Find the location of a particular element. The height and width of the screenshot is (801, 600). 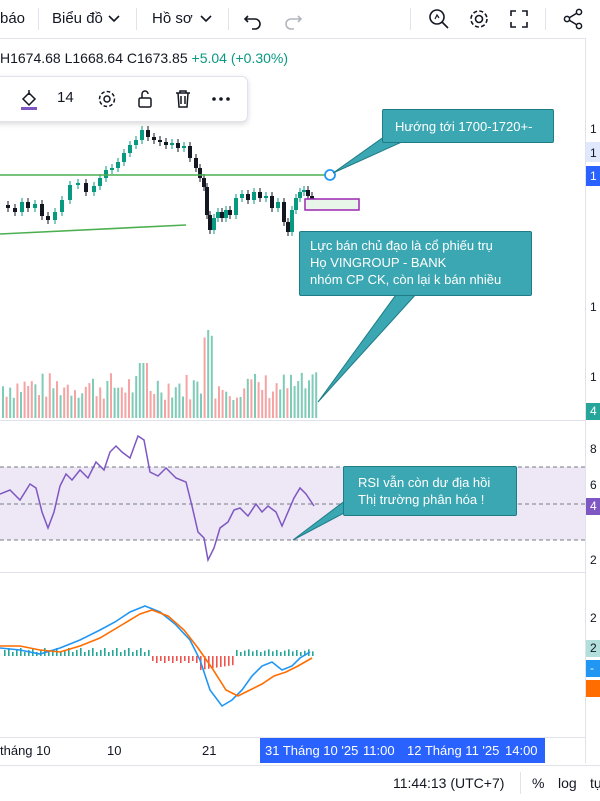

chart-type-menu: Biểu đồ is located at coordinates (77, 18).